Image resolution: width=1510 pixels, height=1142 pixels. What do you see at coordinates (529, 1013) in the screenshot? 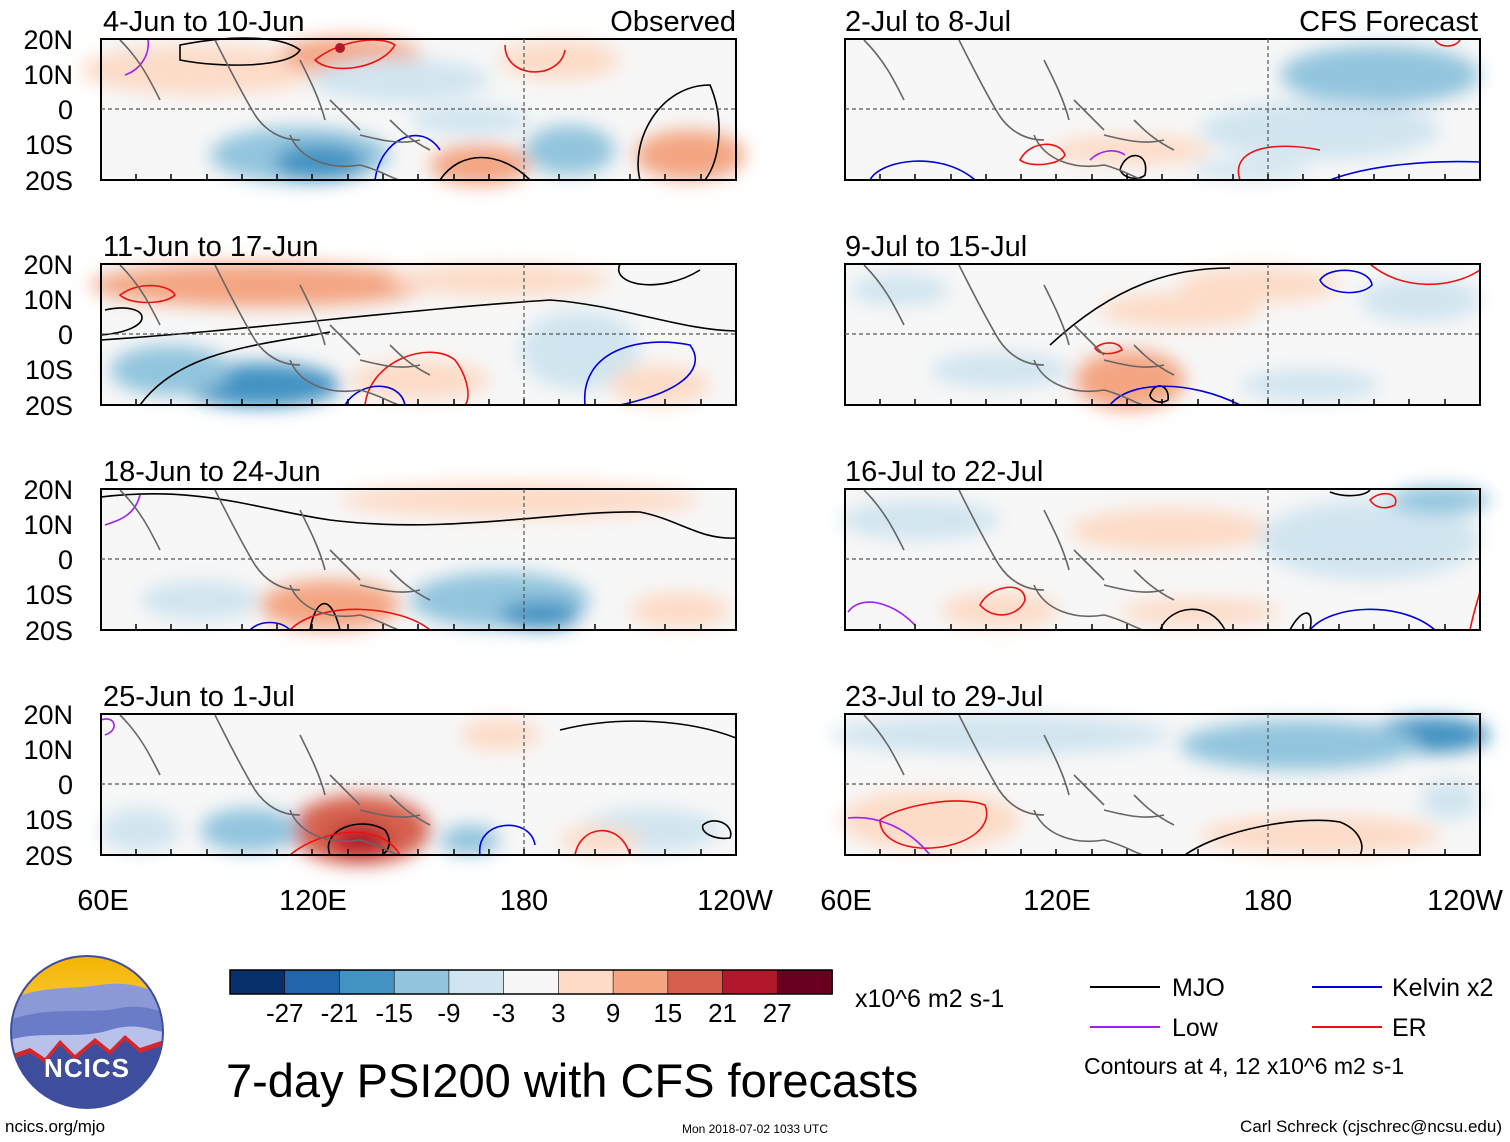
I see `colorbar-tick-labels: -27 -21 -15 -9 -3 3 9 15 21 27` at bounding box center [529, 1013].